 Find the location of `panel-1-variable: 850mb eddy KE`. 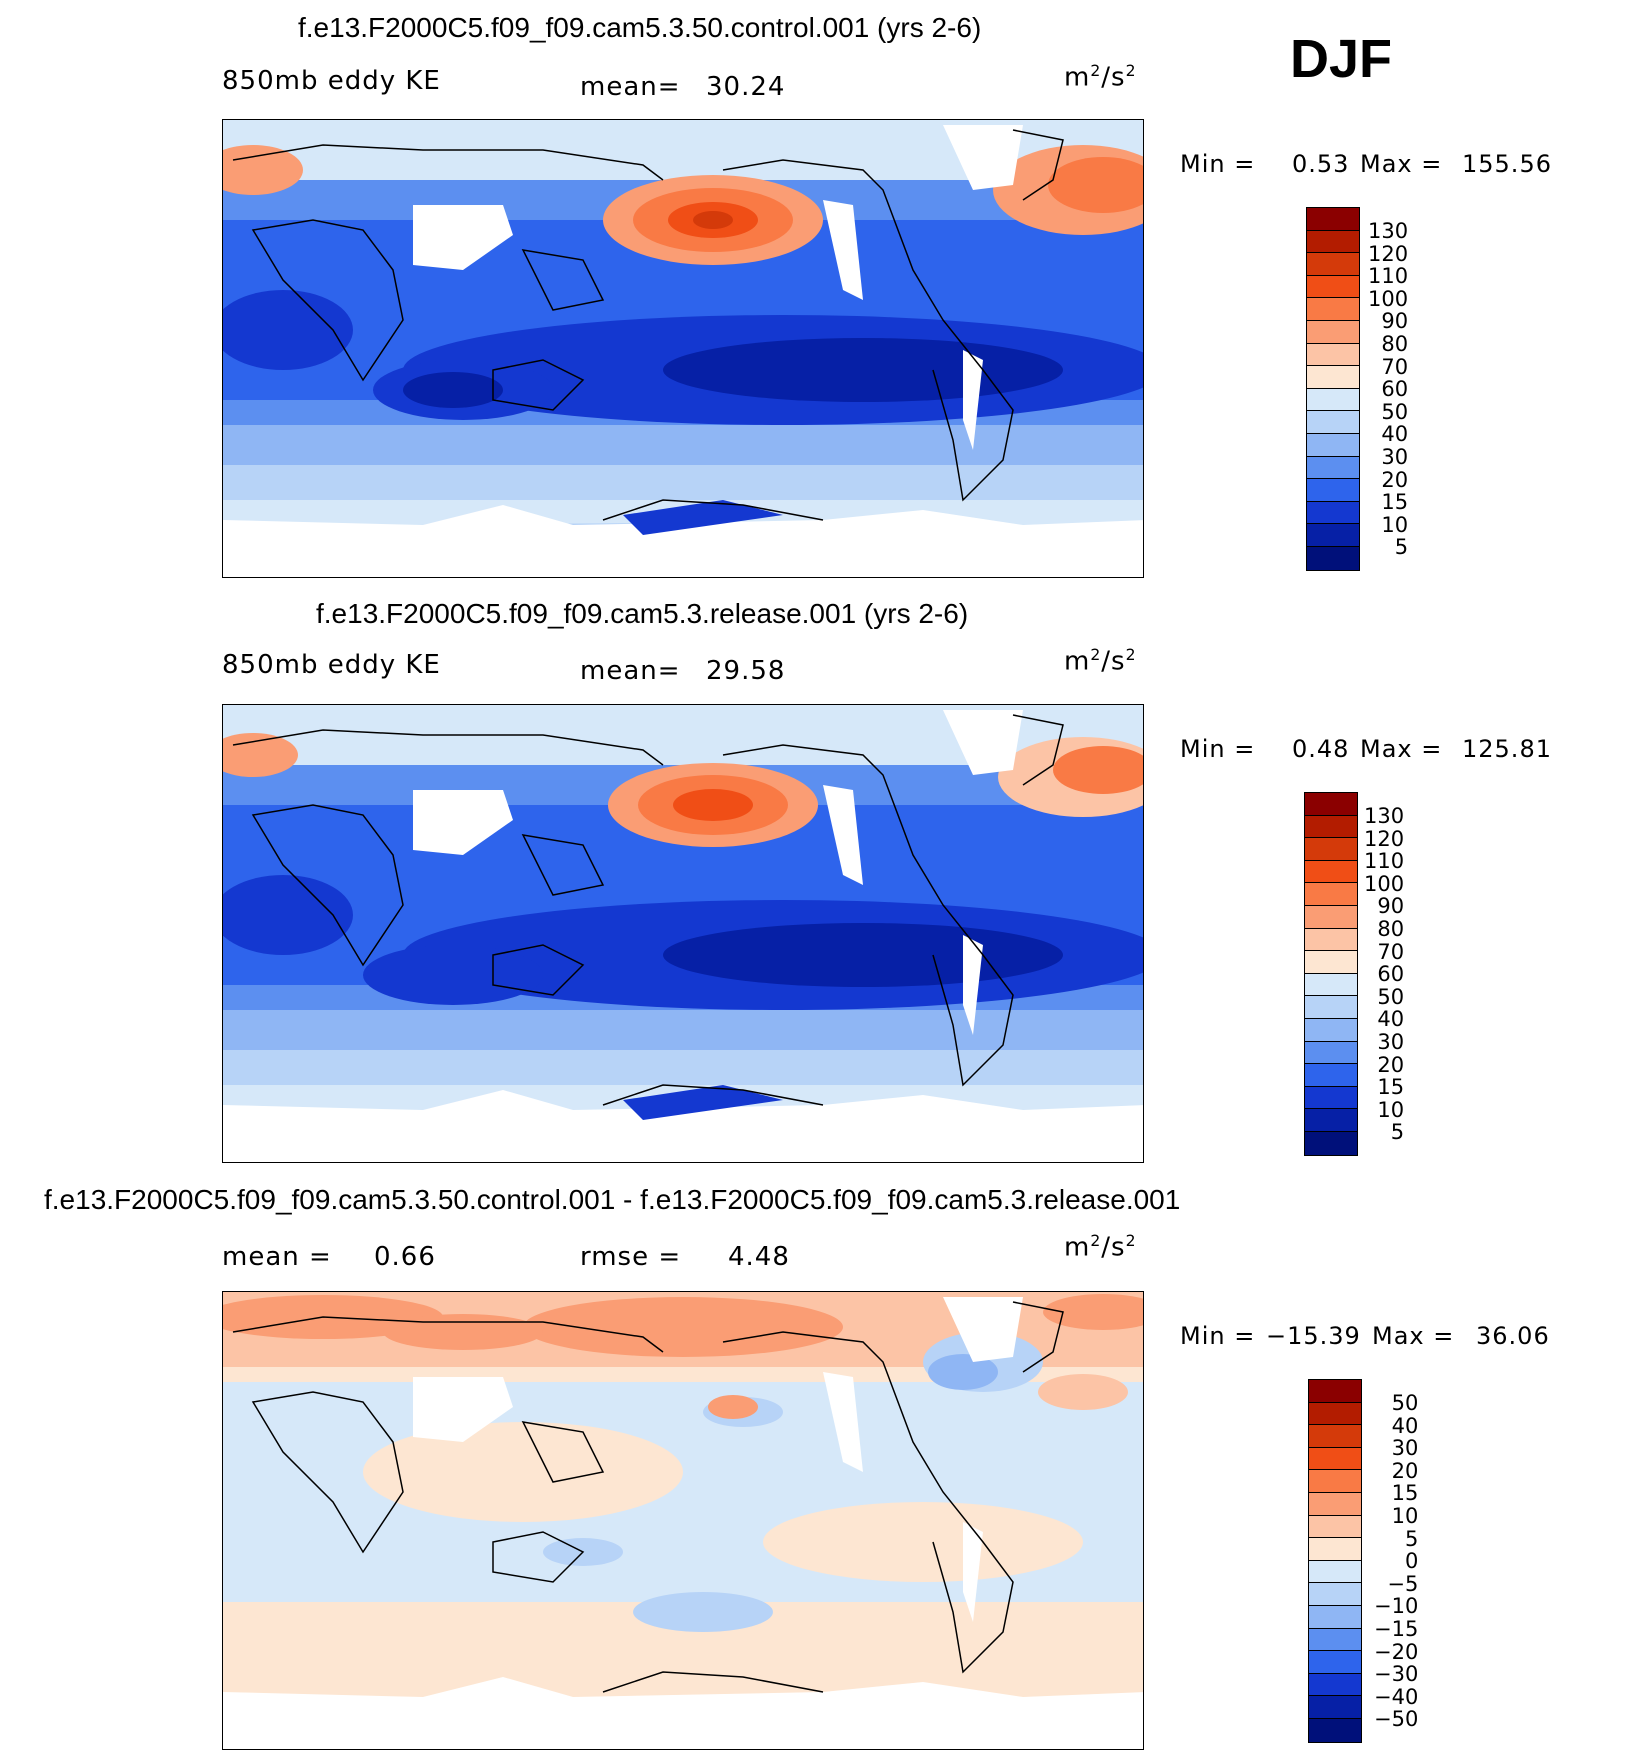

panel-1-variable: 850mb eddy KE is located at coordinates (331, 81).